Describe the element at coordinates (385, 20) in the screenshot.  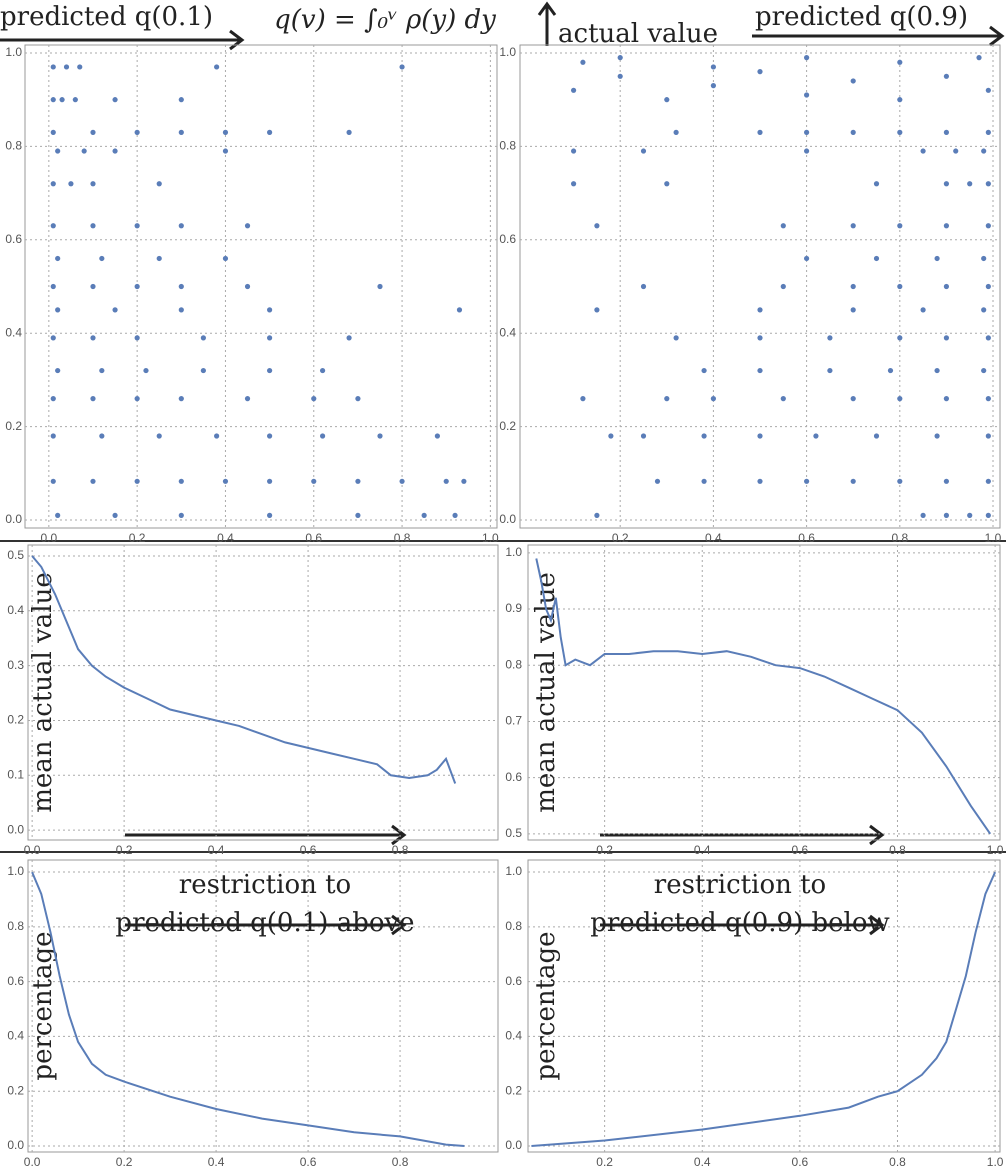
I see `header-formula: q(v) = ∫₀ᵛ ρ(y) dy` at that location.